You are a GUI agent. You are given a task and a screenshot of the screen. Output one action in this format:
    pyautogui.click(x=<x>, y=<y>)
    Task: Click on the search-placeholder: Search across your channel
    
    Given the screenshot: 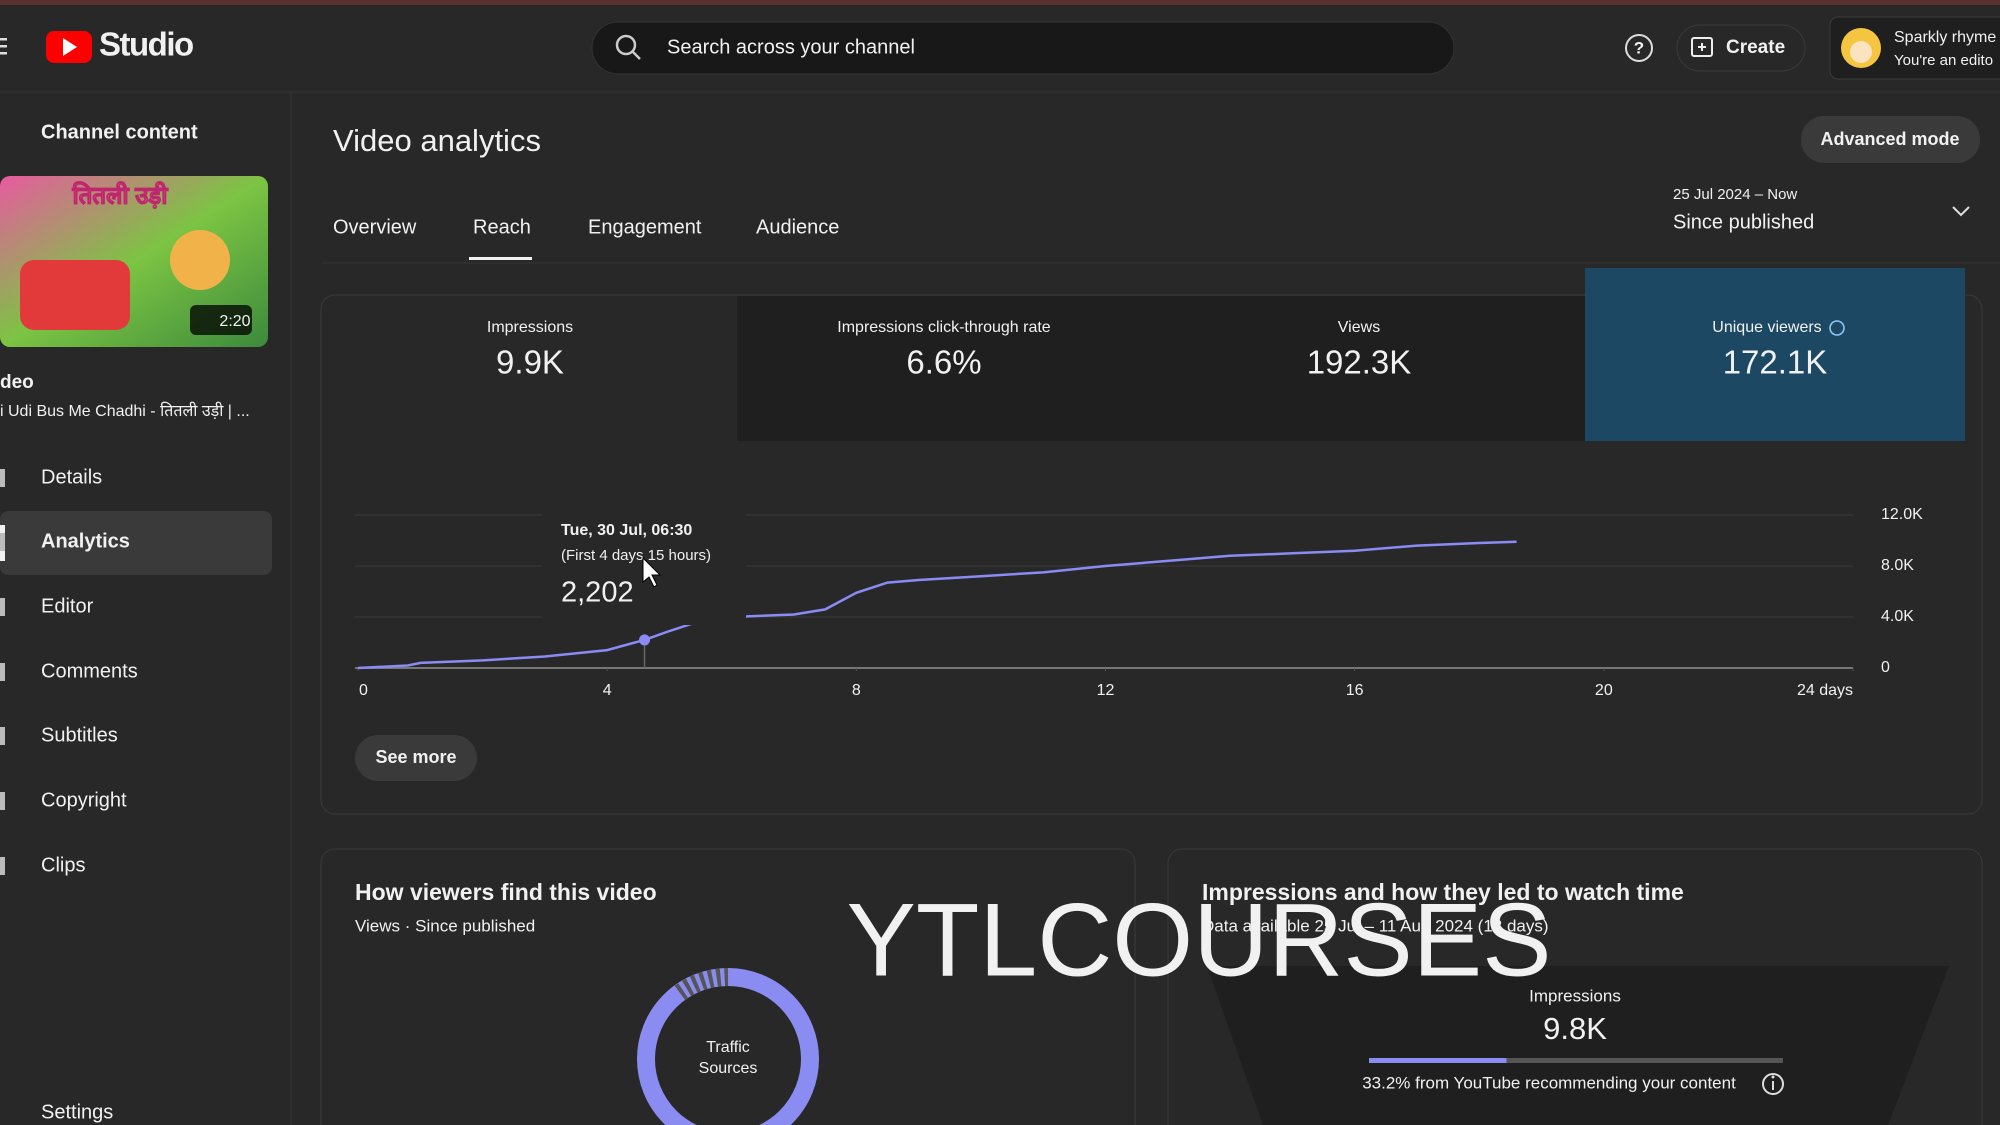 What is the action you would take?
    pyautogui.click(x=791, y=47)
    